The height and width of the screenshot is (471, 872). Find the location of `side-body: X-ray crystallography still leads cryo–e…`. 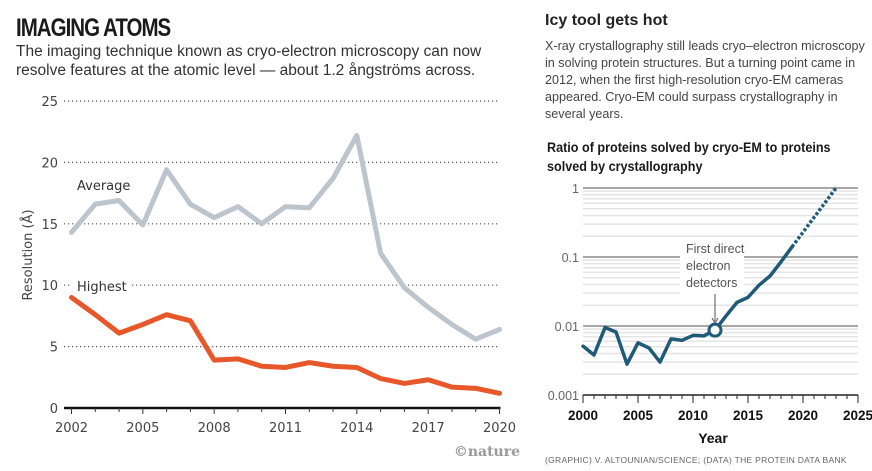

side-body: X-ray crystallography still leads cryo–e… is located at coordinates (705, 80).